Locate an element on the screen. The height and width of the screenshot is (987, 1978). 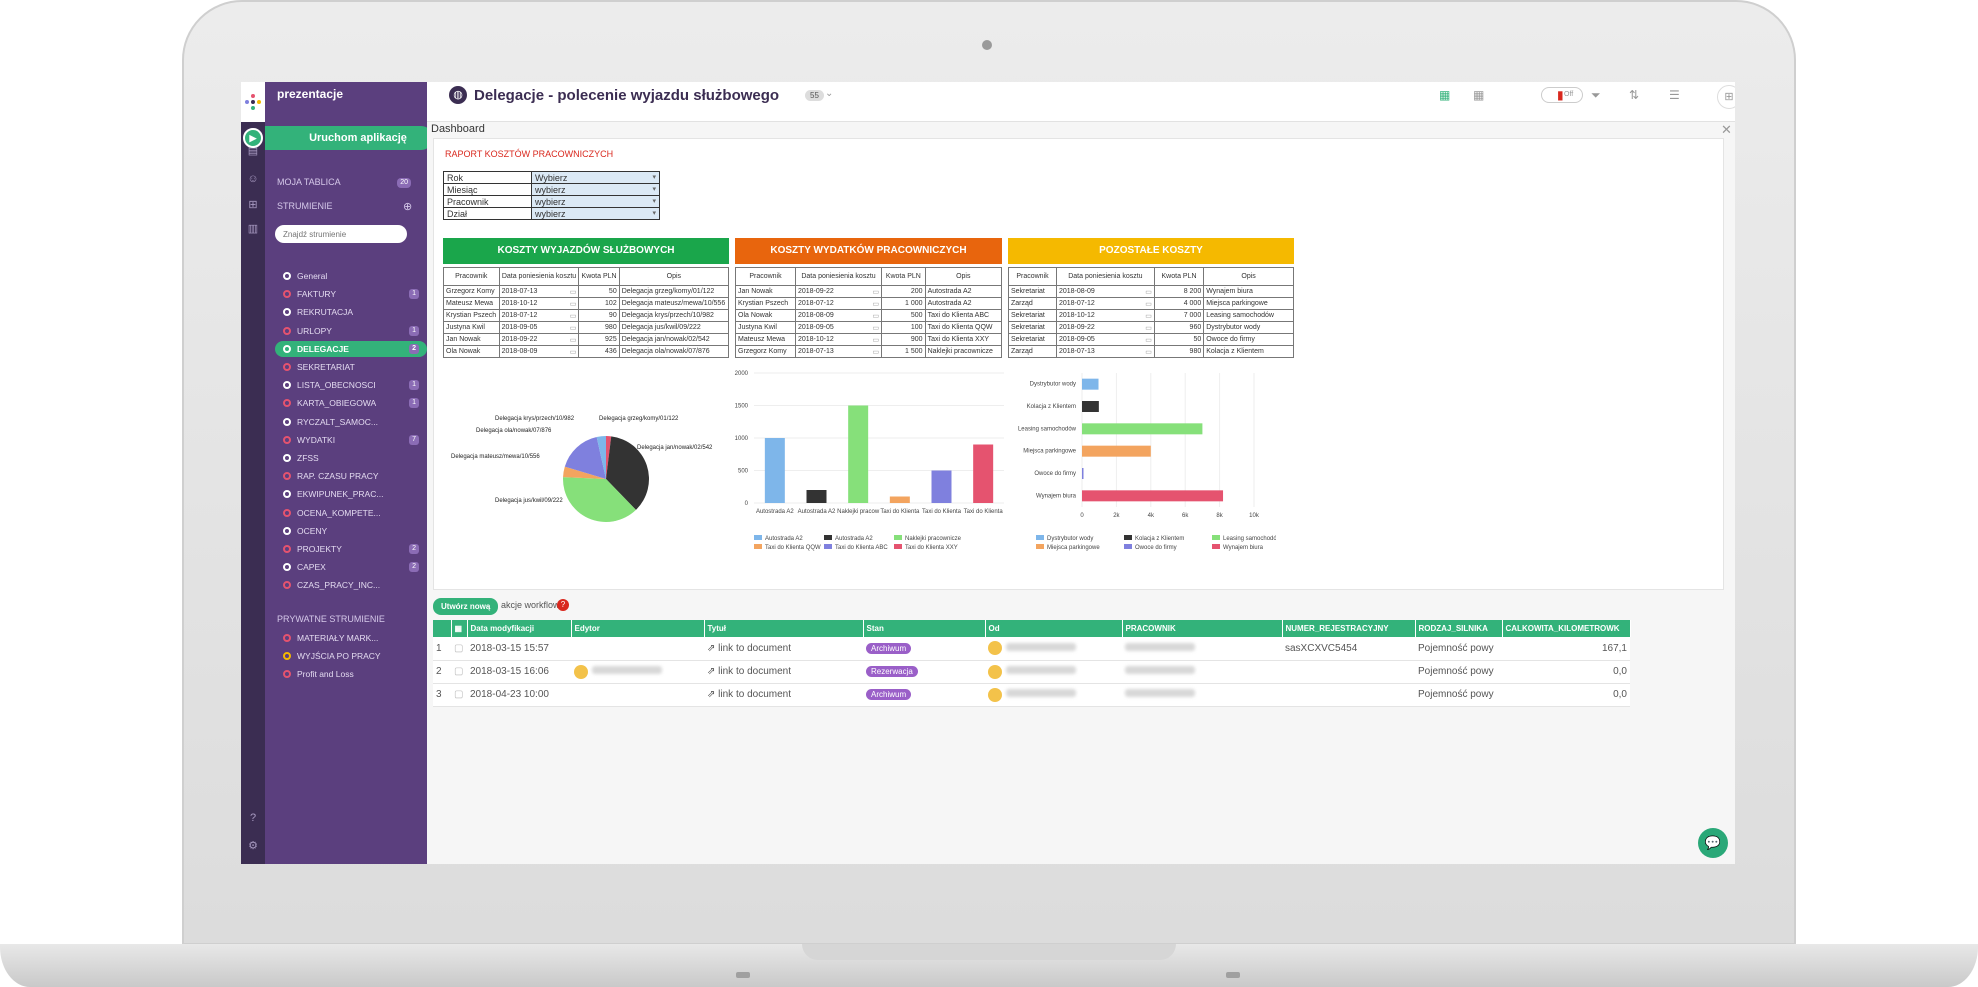
grid-column-header: Od is located at coordinates (1054, 628).